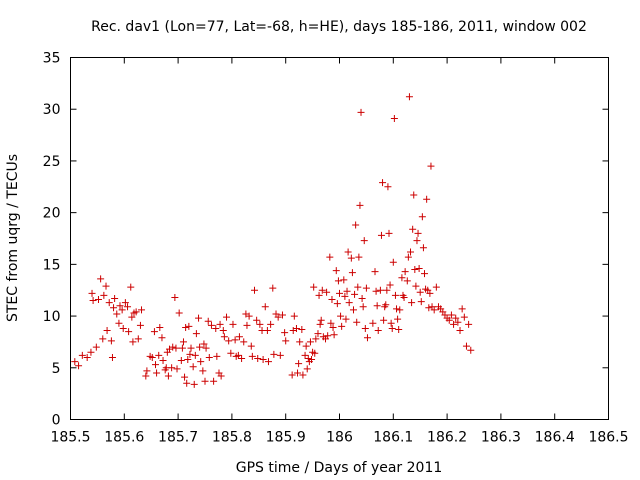  I want to click on x-tick-label: 185.5, so click(70, 438).